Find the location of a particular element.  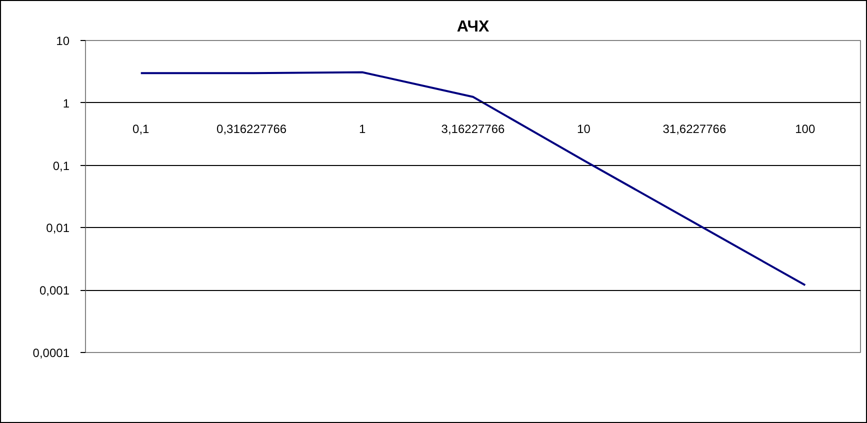

x-tick-label: 31,6227766 is located at coordinates (694, 129).